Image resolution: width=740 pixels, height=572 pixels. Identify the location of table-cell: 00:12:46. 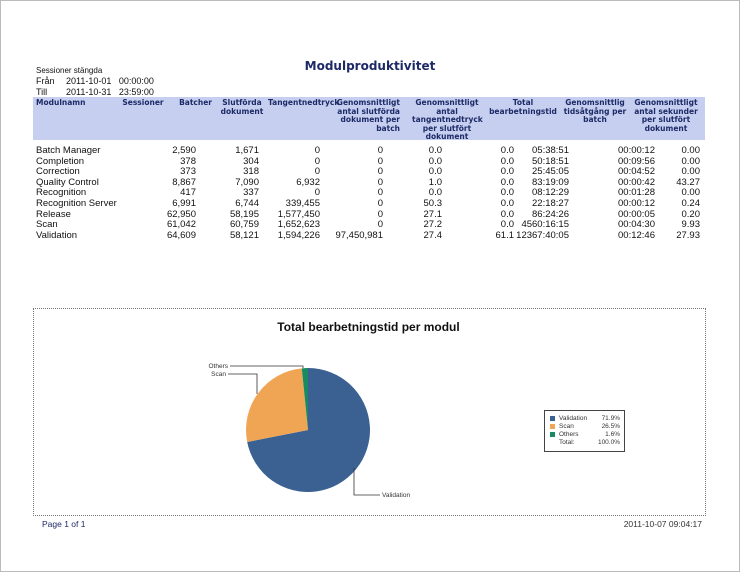
(636, 235).